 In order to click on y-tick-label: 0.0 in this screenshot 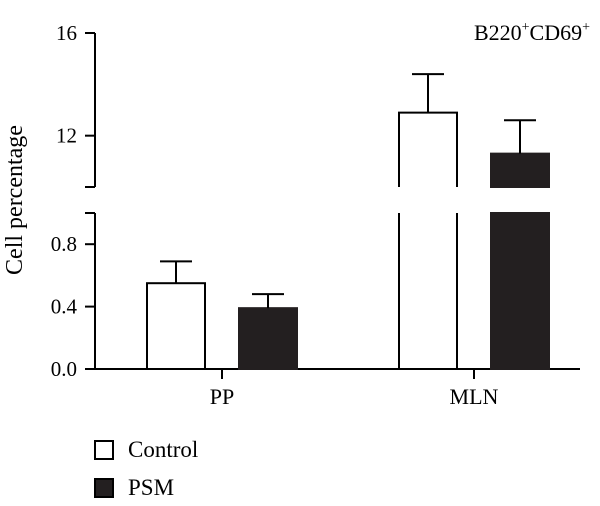, I will do `click(64, 369)`.